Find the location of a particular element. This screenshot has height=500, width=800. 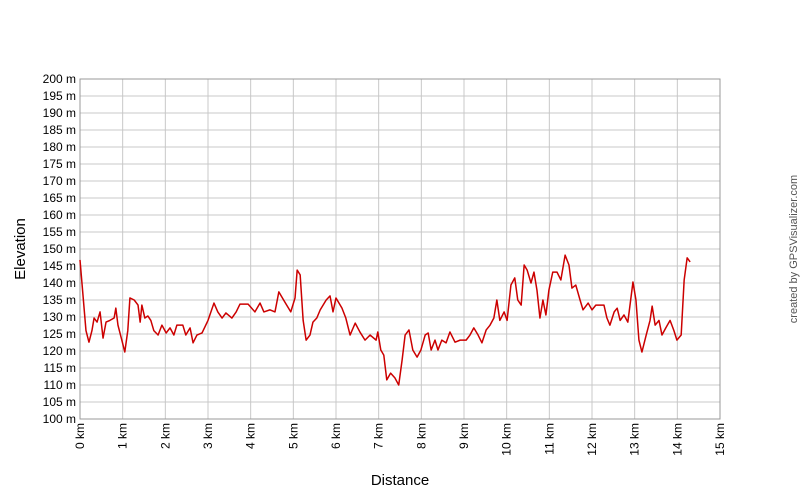

x-tick-label: 1 km is located at coordinates (123, 436).